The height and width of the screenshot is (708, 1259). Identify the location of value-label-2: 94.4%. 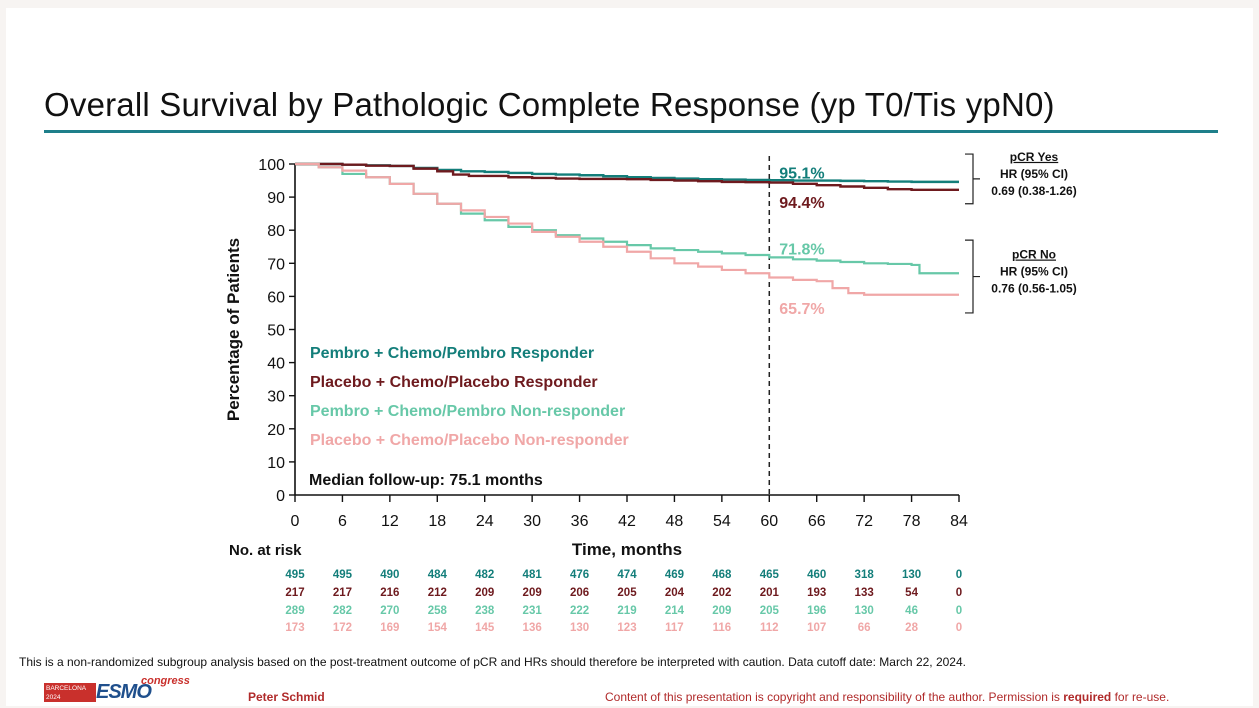
(801, 203).